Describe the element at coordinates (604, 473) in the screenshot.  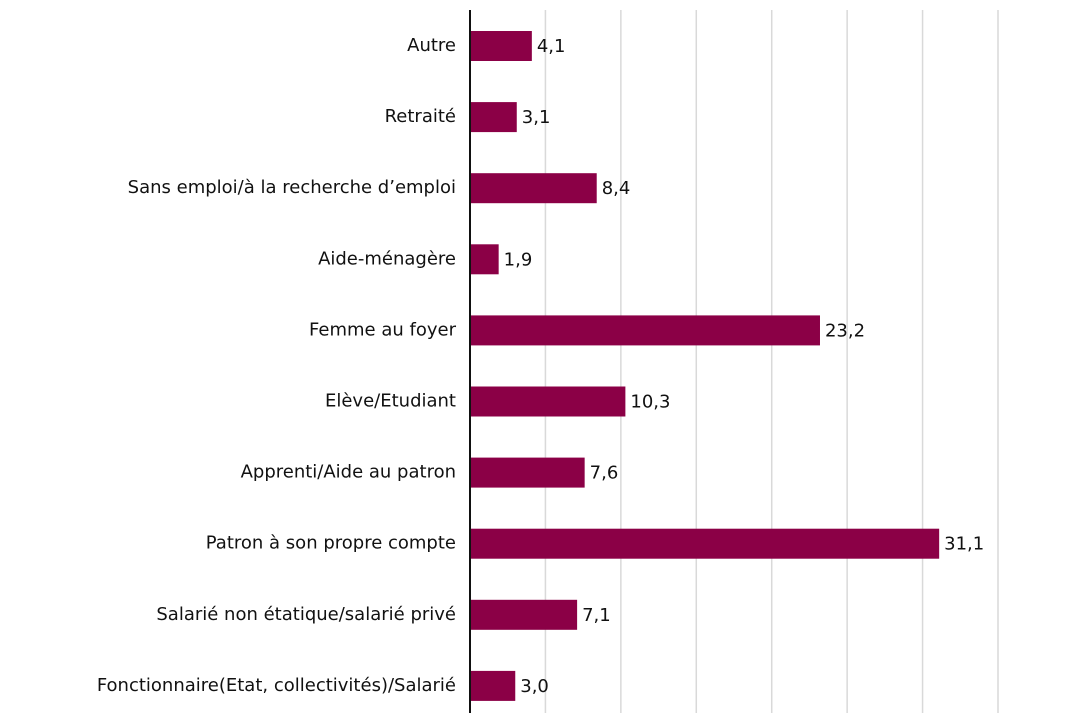
I see `data-label: 7,6` at that location.